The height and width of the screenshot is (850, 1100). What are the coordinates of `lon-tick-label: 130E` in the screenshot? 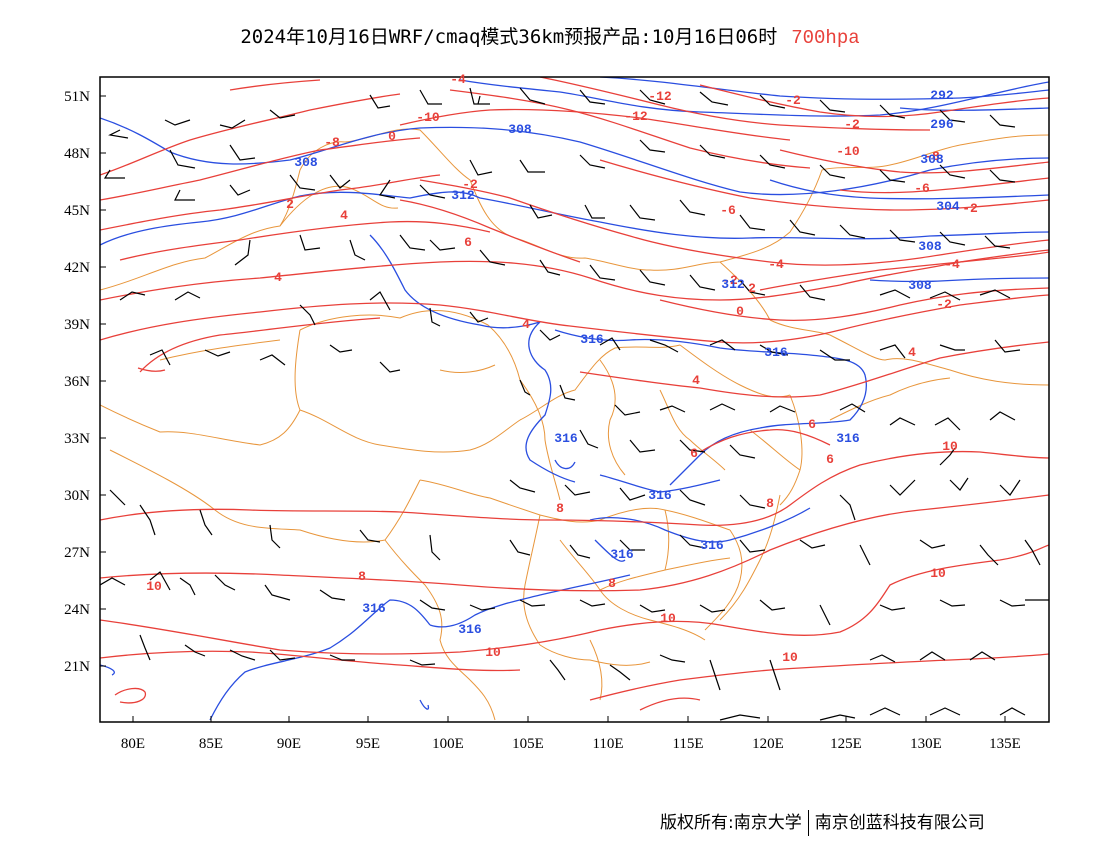 It's located at (926, 744).